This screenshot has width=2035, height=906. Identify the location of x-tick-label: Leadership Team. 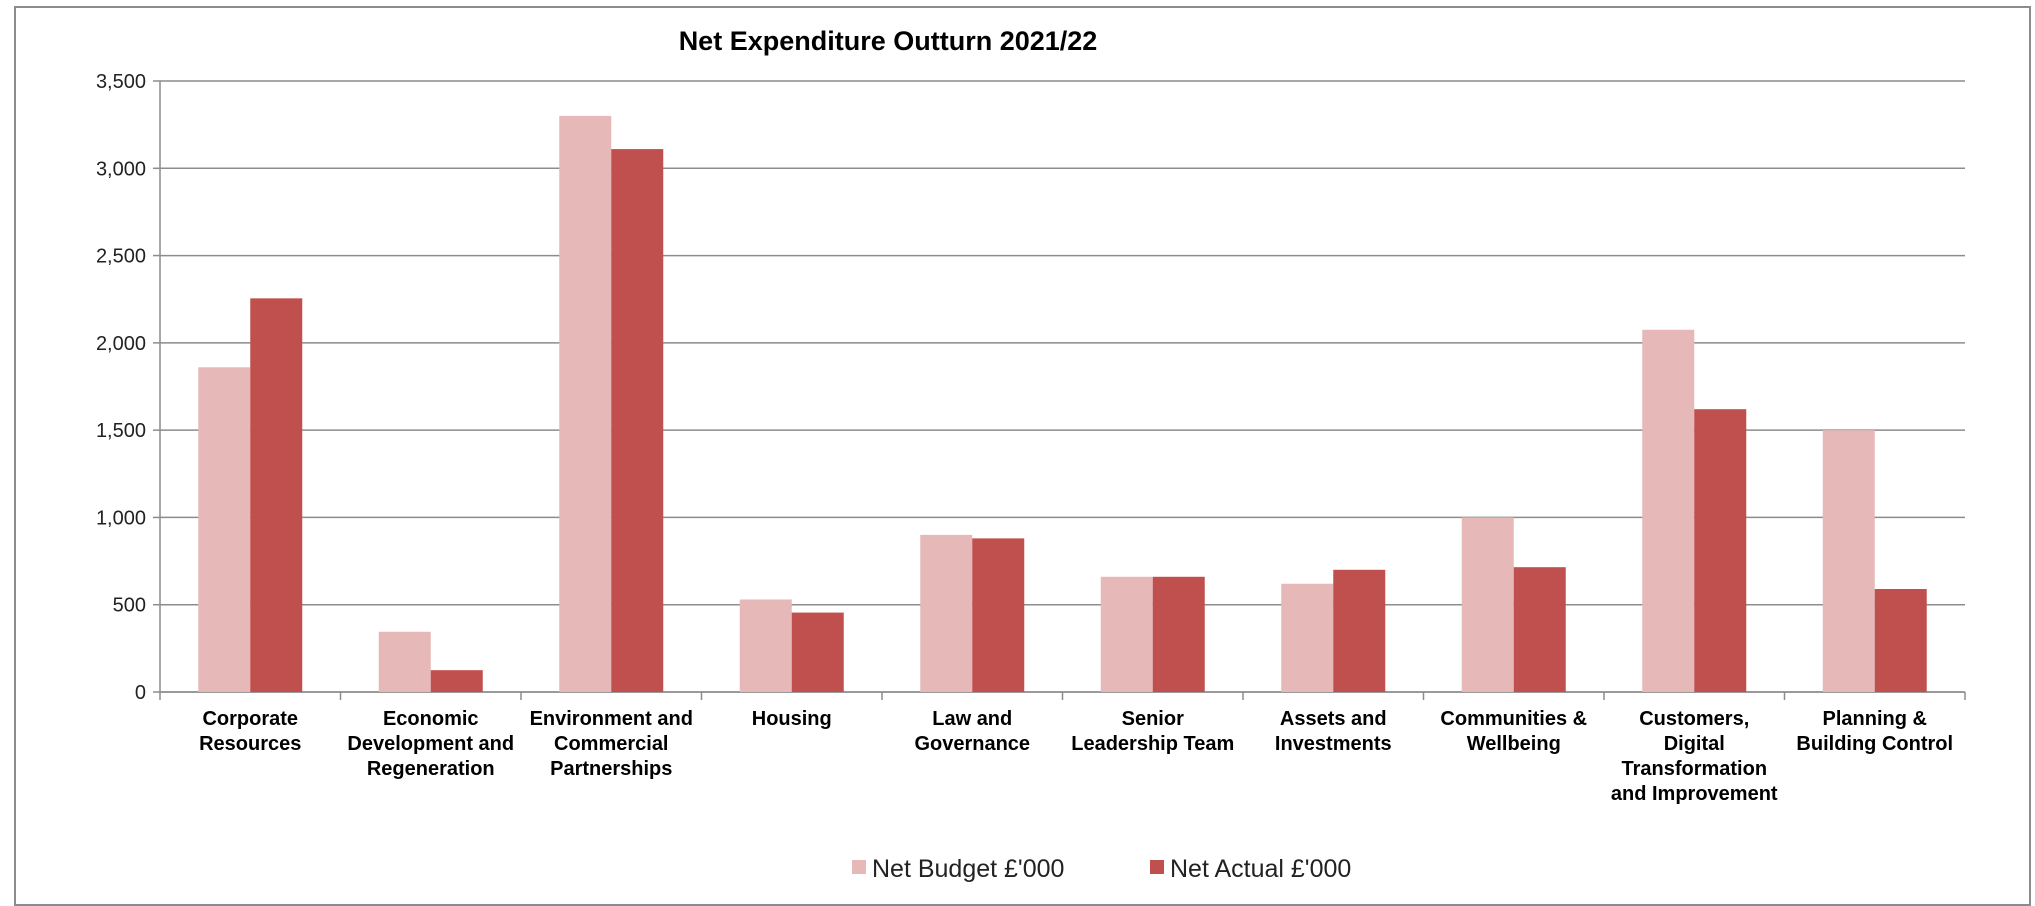
(1152, 744).